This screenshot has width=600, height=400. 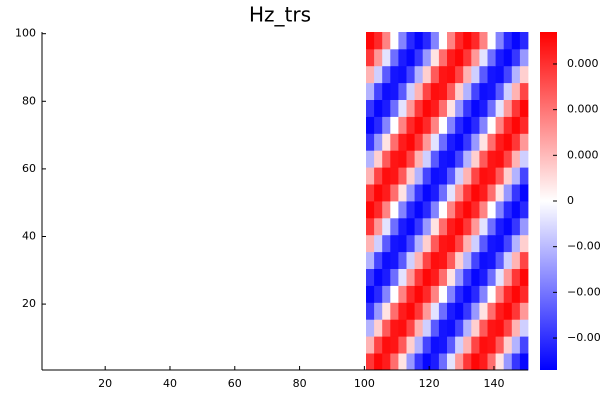 I want to click on x-tick-label: 40, so click(x=170, y=383).